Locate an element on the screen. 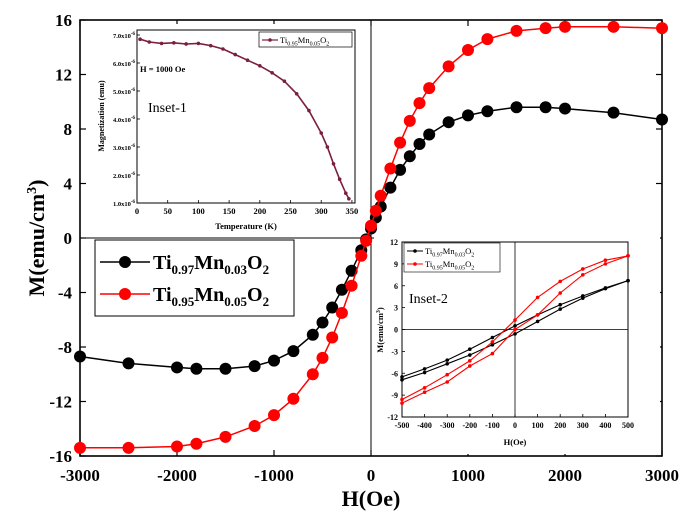  main-legend-text-1: Ti0.97Mn0.03O2 is located at coordinates (211, 264).